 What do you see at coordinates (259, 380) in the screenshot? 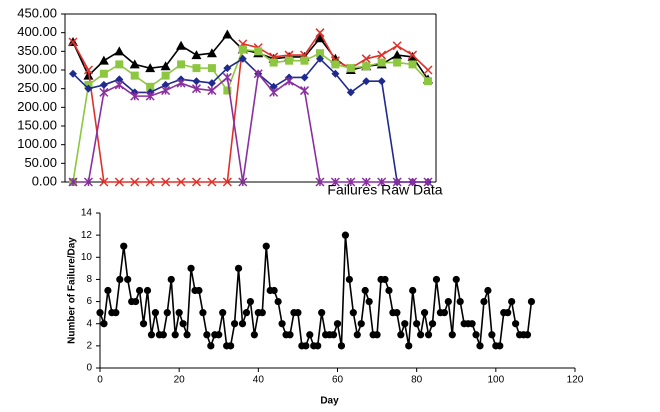
I see `x-tick-label: 40` at bounding box center [259, 380].